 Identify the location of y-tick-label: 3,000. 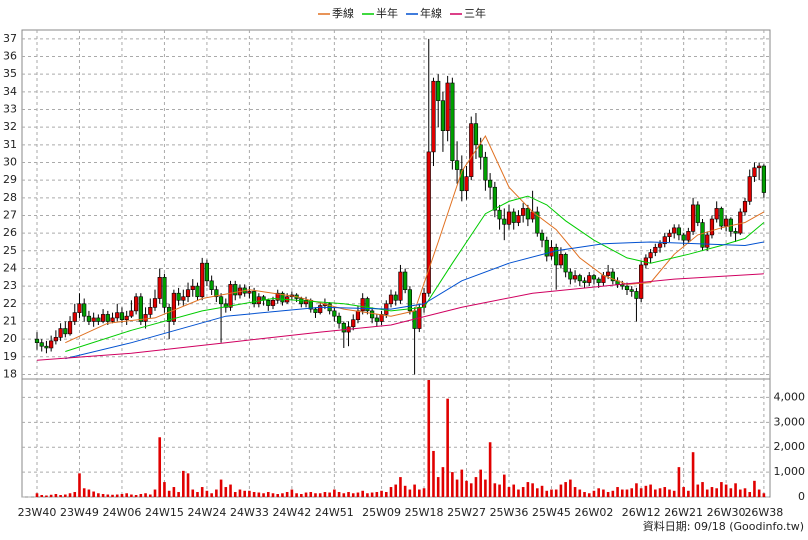
(790, 421).